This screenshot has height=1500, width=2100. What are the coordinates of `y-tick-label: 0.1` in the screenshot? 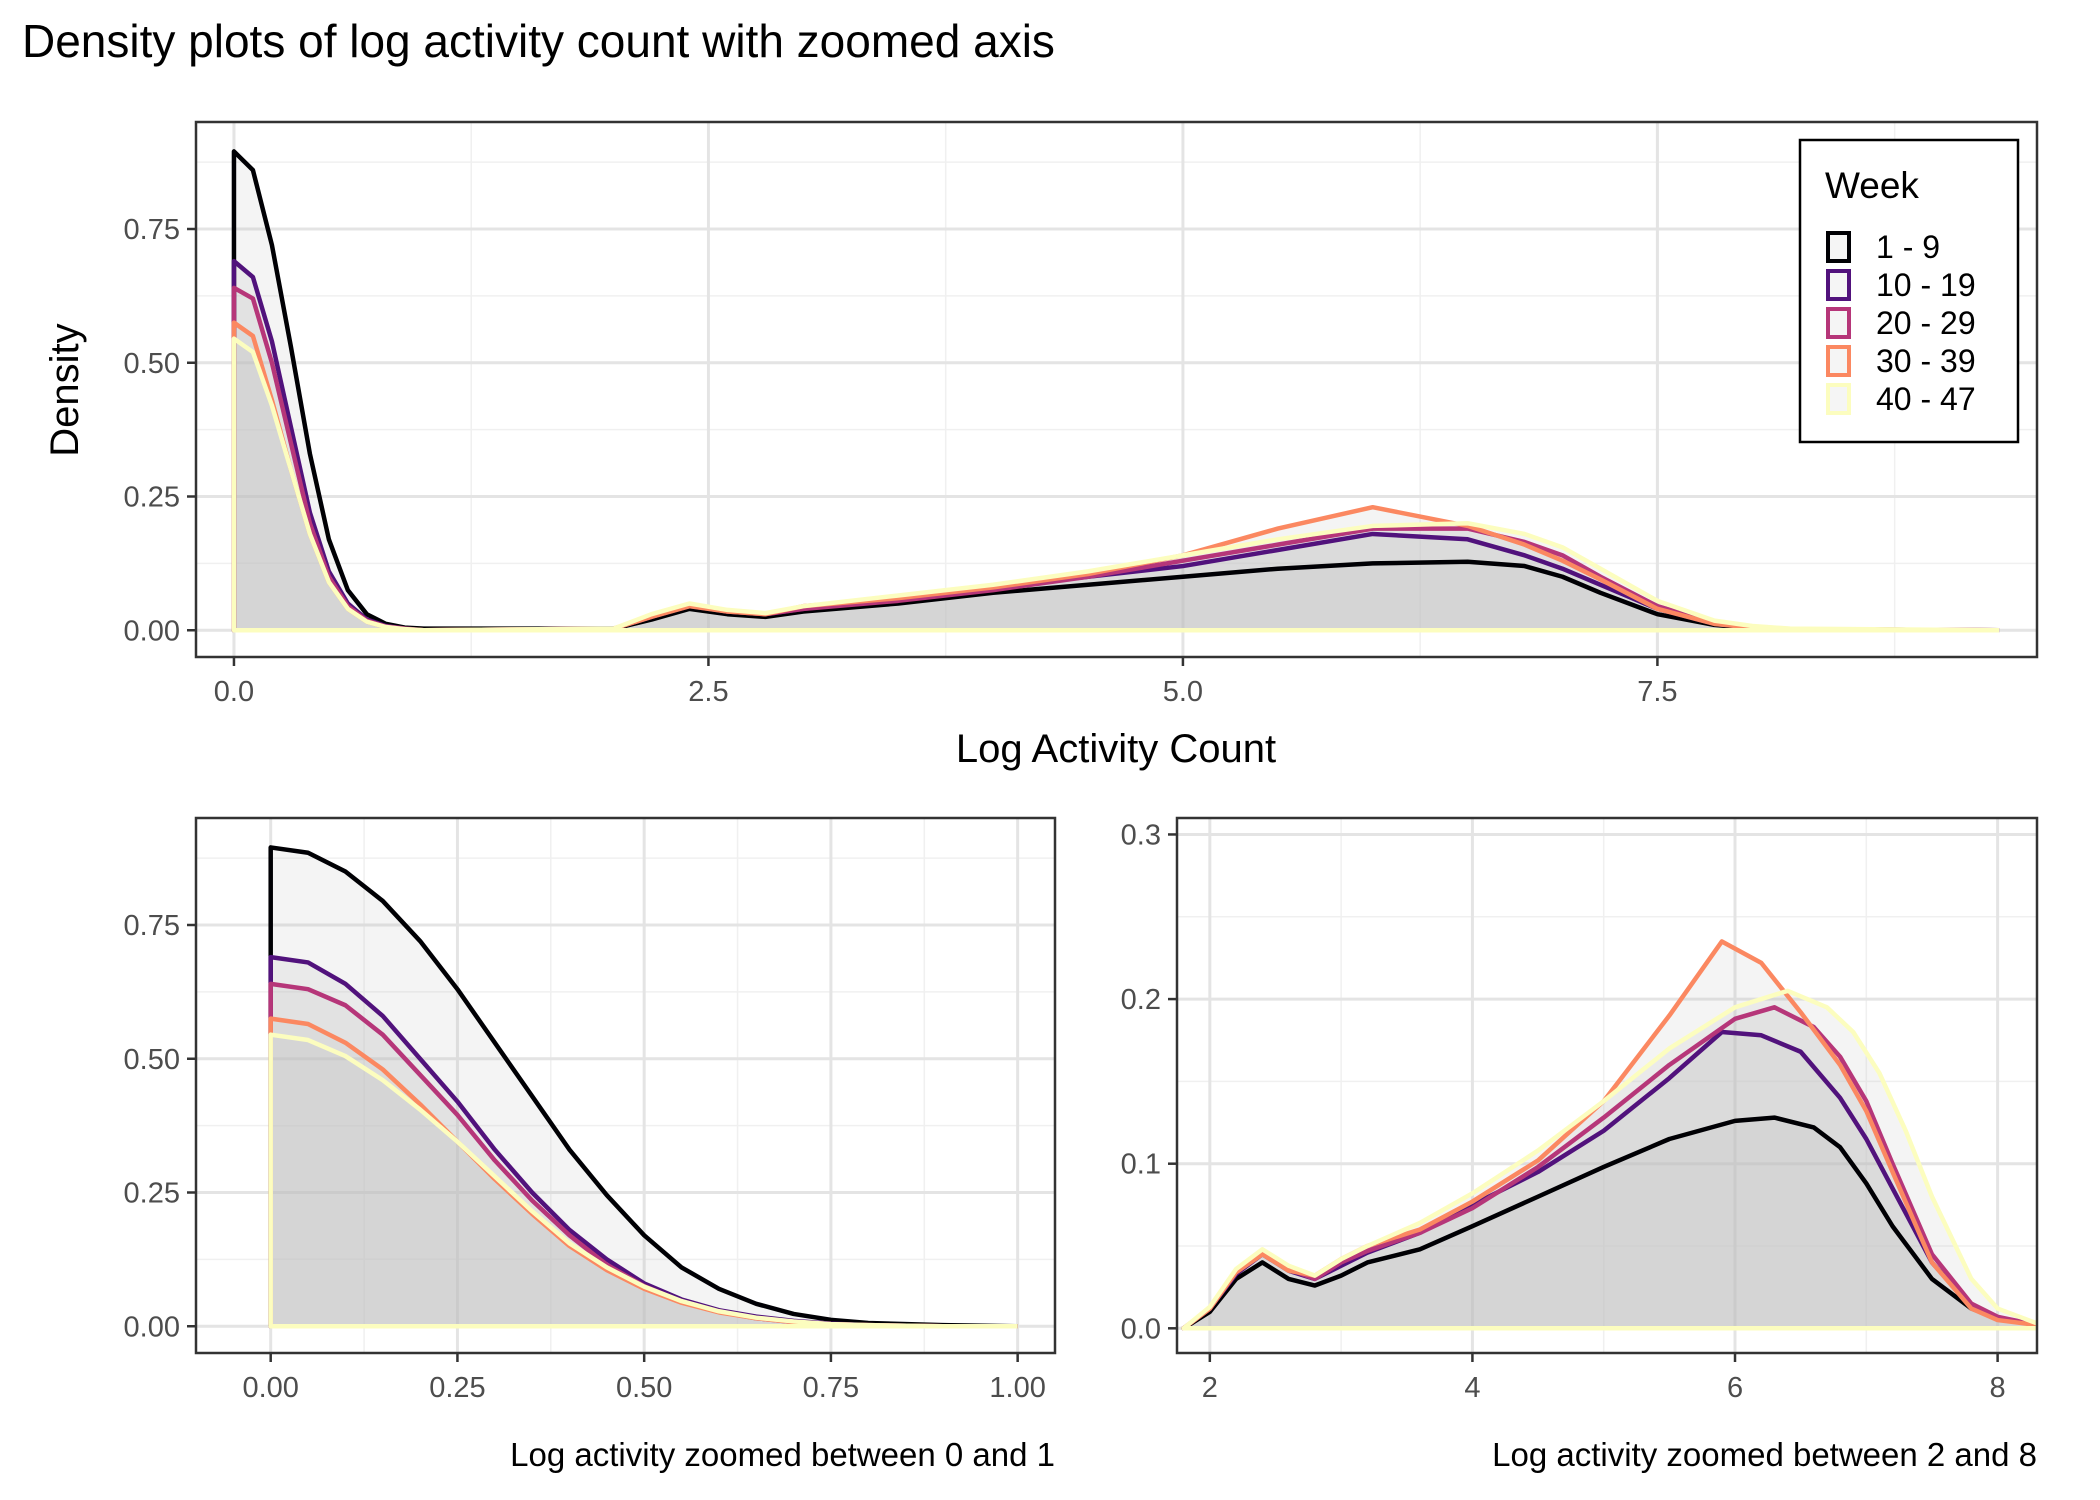 It's located at (1141, 1165).